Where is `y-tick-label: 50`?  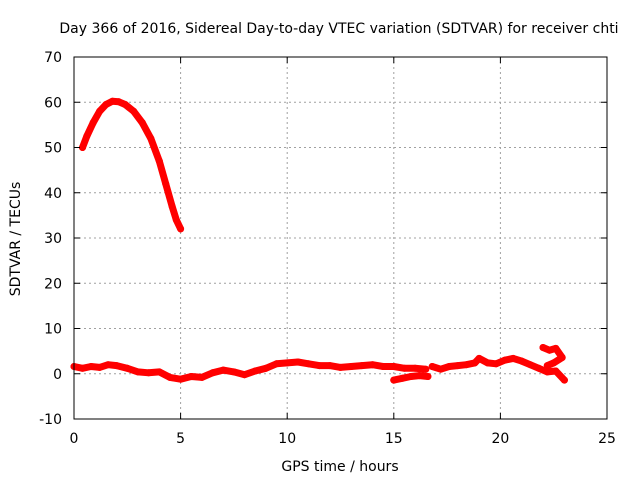
y-tick-label: 50 is located at coordinates (53, 149).